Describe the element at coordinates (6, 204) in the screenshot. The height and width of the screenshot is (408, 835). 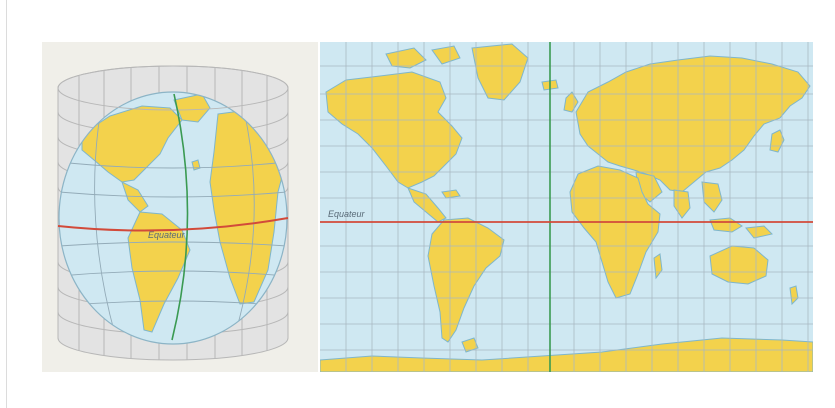
I see `page-left-border` at that location.